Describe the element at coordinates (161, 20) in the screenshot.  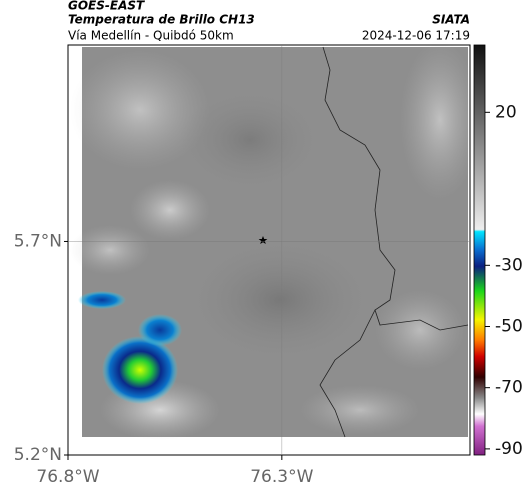
I see `subtitle: Temperatura de Brillo CH13` at that location.